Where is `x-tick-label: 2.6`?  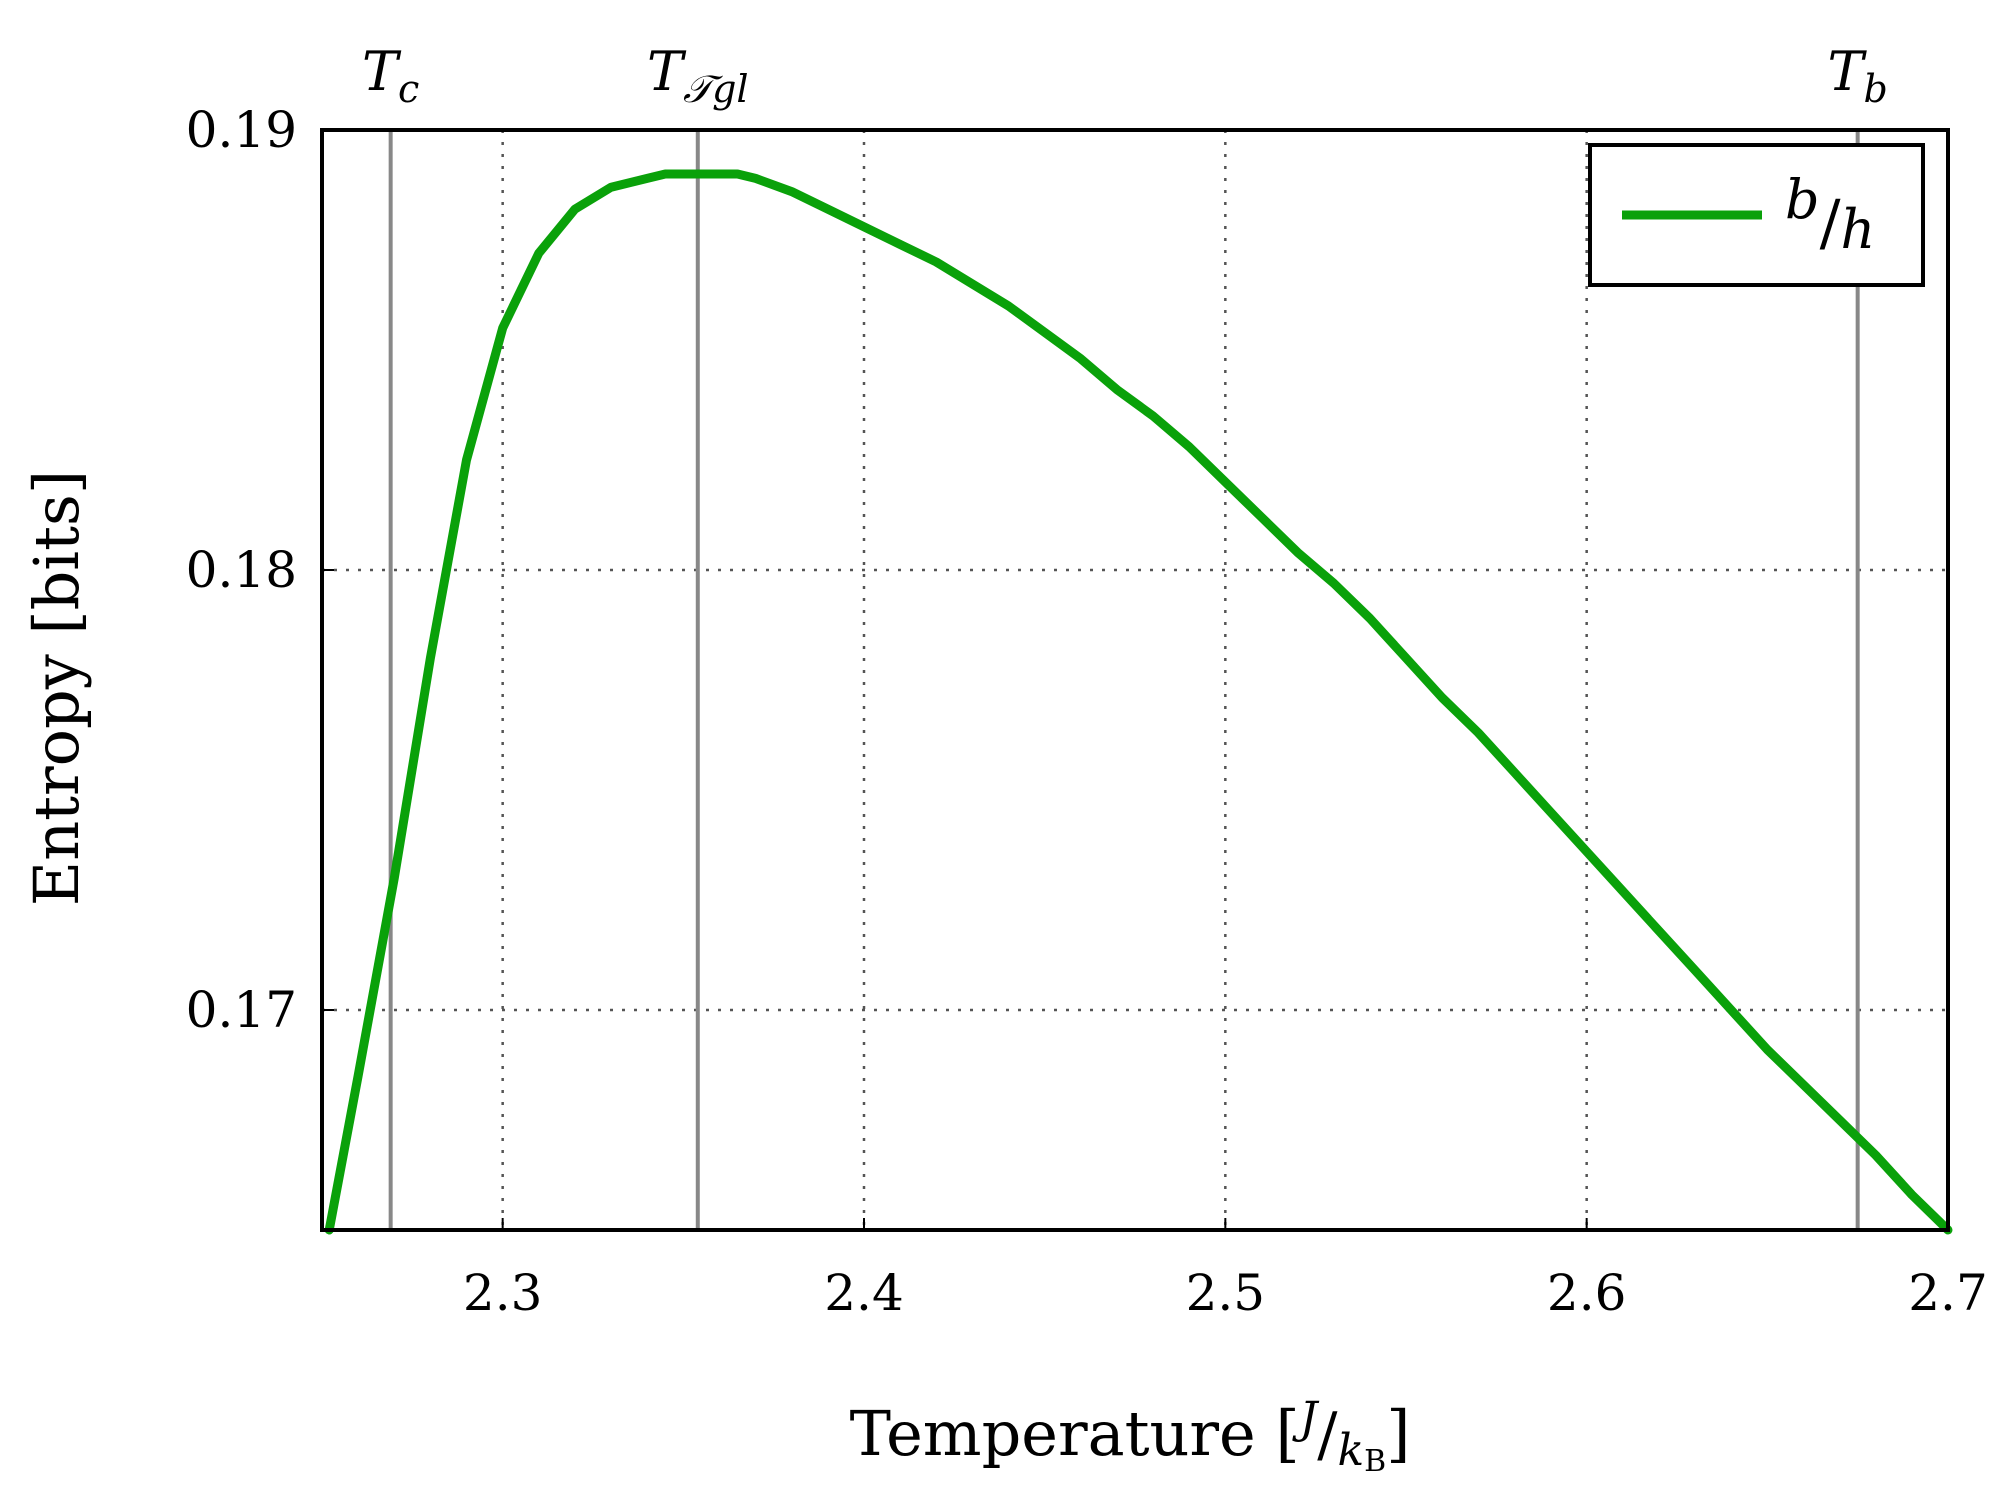 x-tick-label: 2.6 is located at coordinates (1587, 1293).